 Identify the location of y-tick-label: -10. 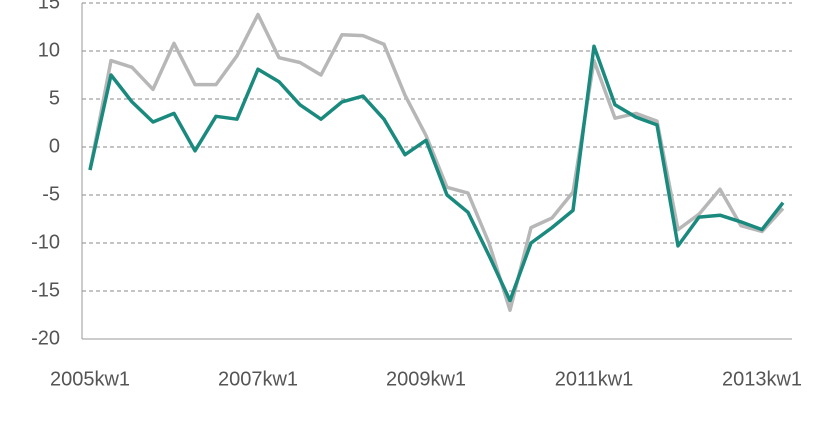
(45, 242).